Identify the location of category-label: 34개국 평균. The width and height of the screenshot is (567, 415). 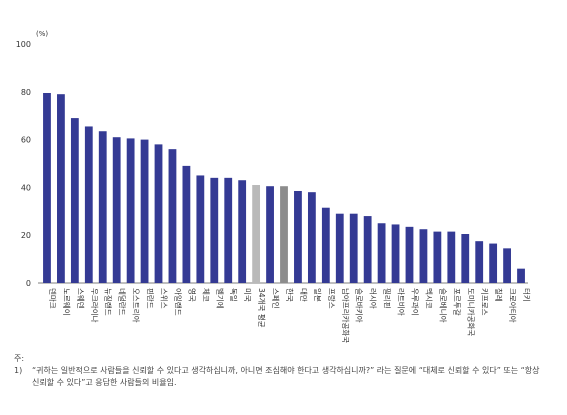
(262, 308).